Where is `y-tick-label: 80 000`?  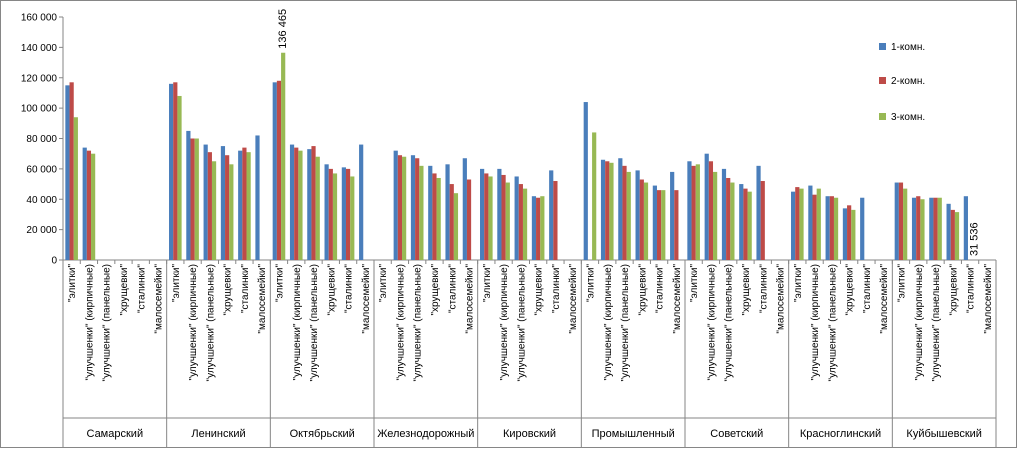 y-tick-label: 80 000 is located at coordinates (41, 139).